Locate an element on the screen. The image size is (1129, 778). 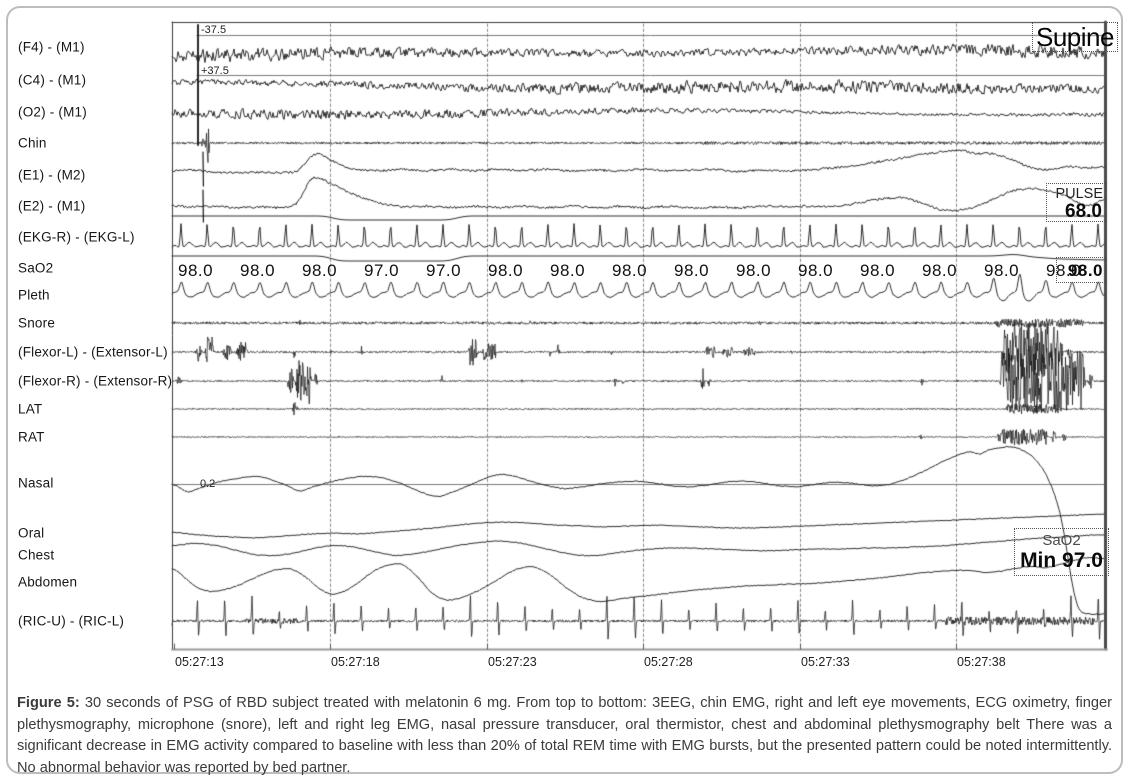
channel-label: (EKG-R) - (EKG-L) is located at coordinates (76, 237).